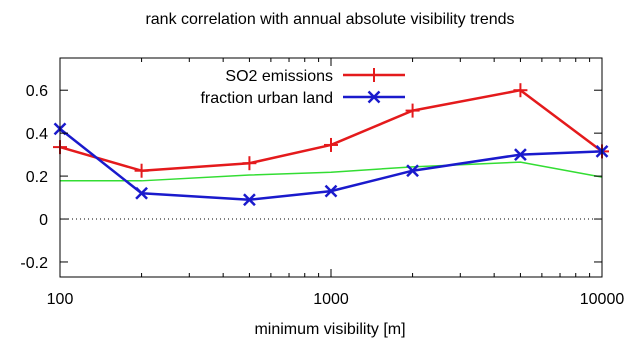  Describe the element at coordinates (34, 263) in the screenshot. I see `y-tick-label: -0.2` at that location.